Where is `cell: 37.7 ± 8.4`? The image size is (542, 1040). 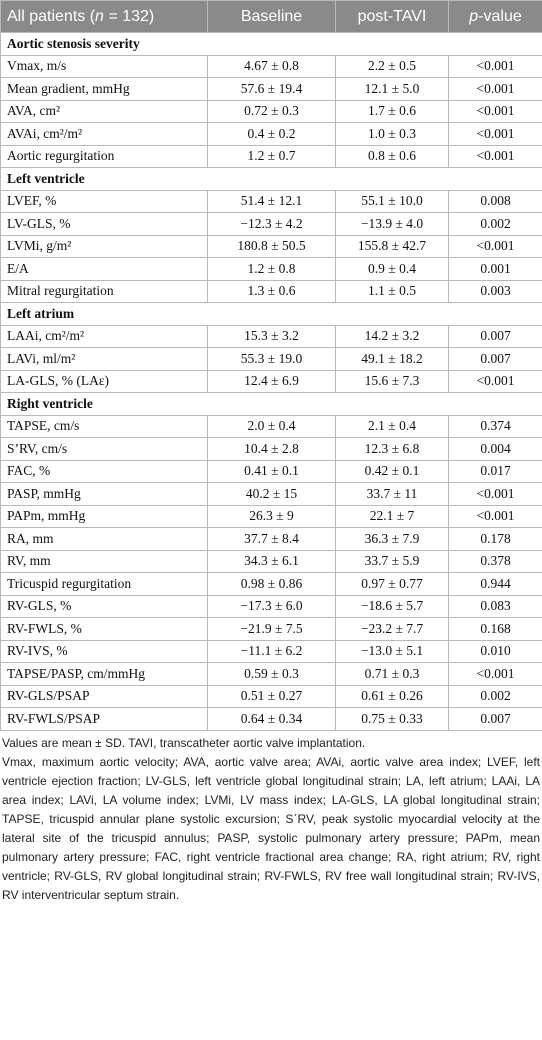 cell: 37.7 ± 8.4 is located at coordinates (271, 539).